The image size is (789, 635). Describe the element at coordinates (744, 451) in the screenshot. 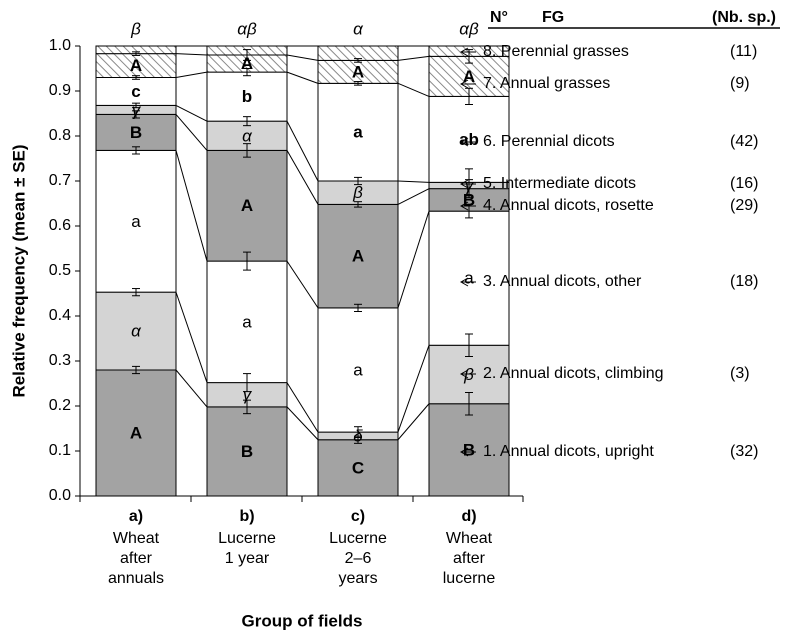

I see `legend-count: (32)` at that location.